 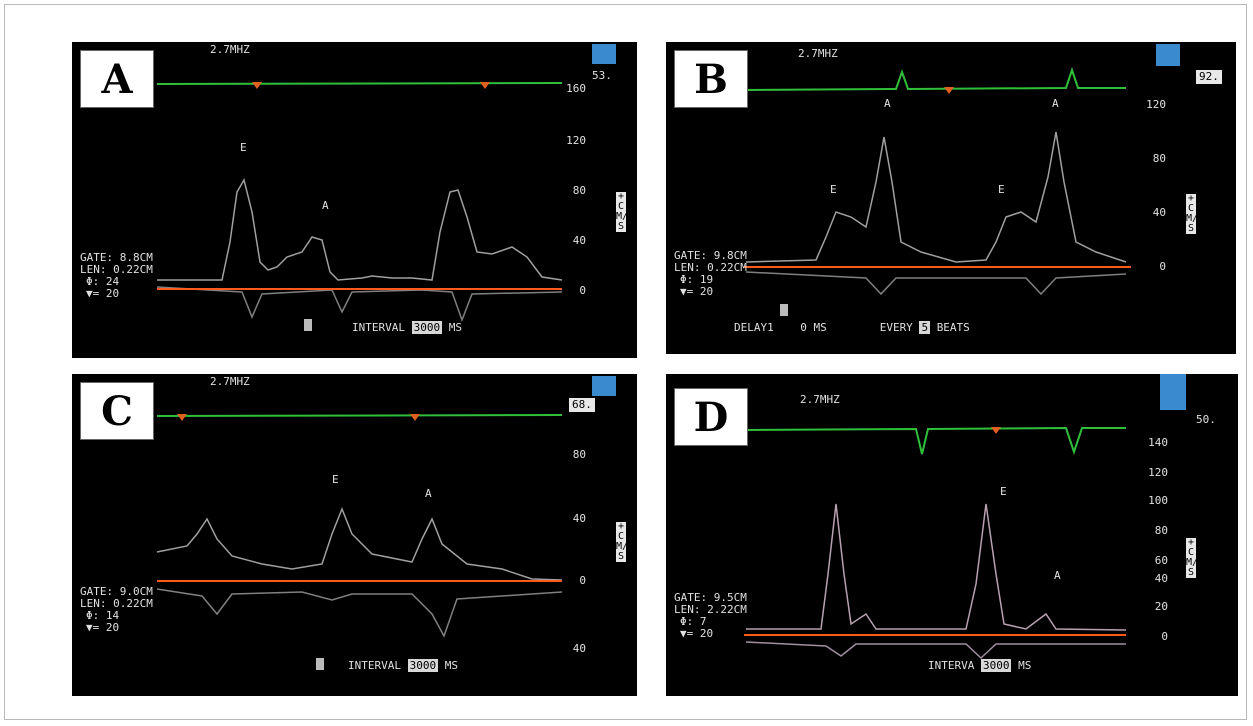 What do you see at coordinates (602, 75) in the screenshot?
I see `panel-a-hr: 53.` at bounding box center [602, 75].